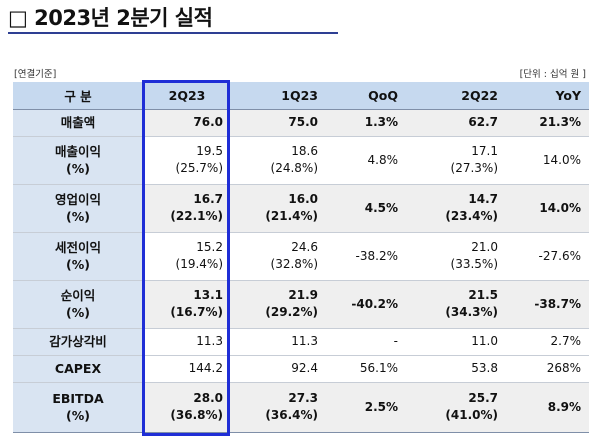 The height and width of the screenshot is (446, 600). What do you see at coordinates (294, 255) in the screenshot?
I see `cell-1q23: 24.6 (32.8%)` at bounding box center [294, 255].